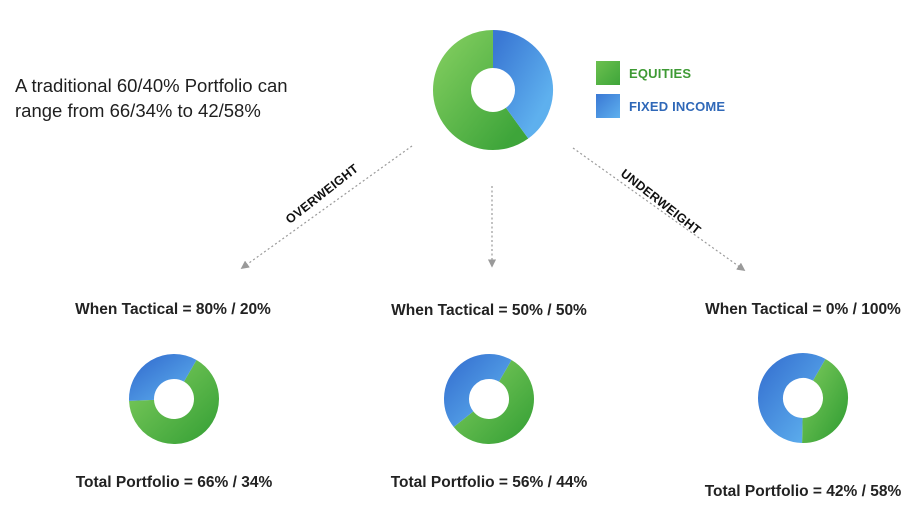  What do you see at coordinates (174, 482) in the screenshot?
I see `total-label-left: Total Portfolio = 66% / 34%` at bounding box center [174, 482].